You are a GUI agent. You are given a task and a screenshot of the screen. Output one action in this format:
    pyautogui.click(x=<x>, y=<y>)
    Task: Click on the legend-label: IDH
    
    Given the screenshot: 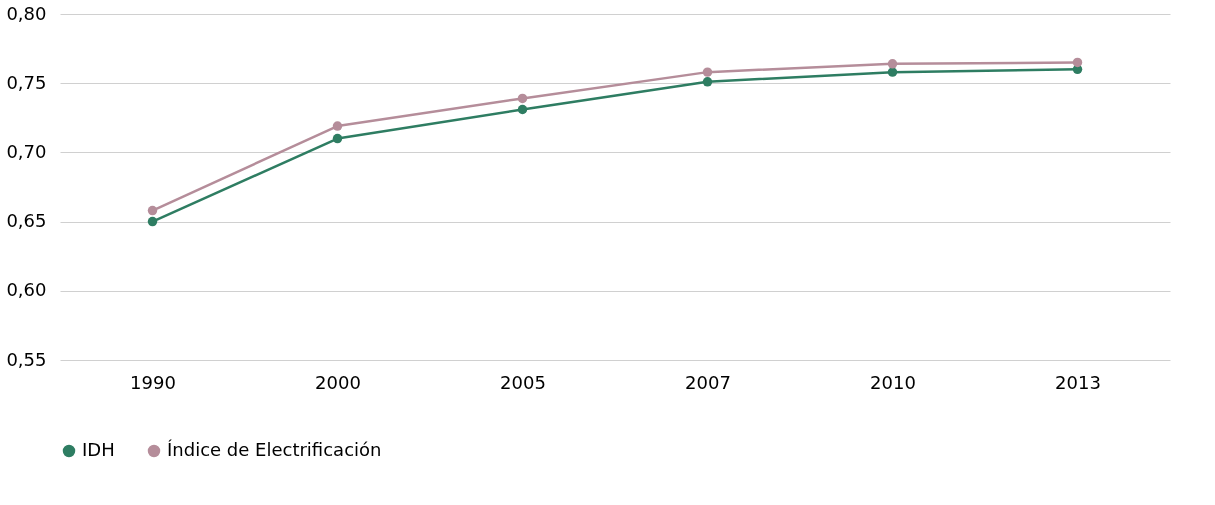 What is the action you would take?
    pyautogui.click(x=98, y=449)
    